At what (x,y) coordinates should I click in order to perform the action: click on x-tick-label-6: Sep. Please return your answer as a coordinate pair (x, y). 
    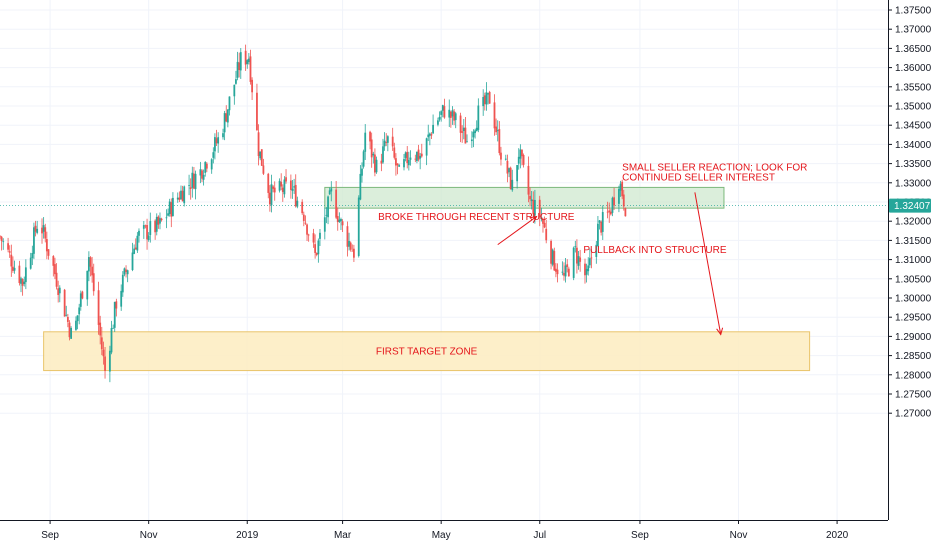
    Looking at the image, I should click on (640, 535).